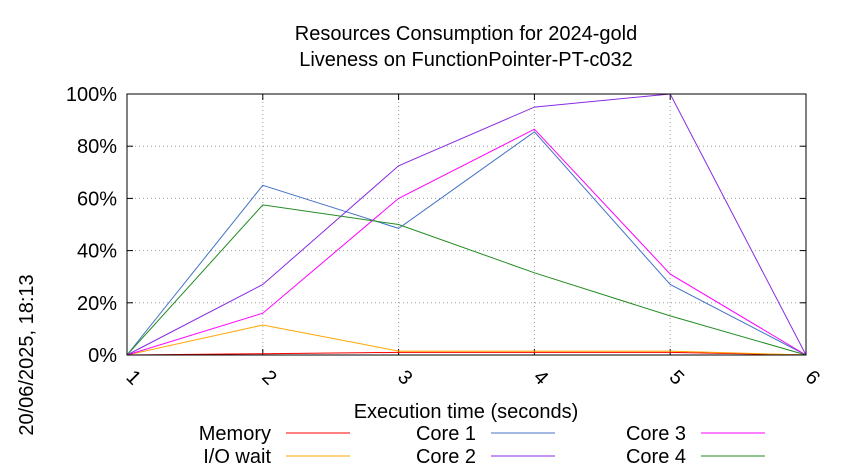  I want to click on x-tick-label: 2, so click(268, 377).